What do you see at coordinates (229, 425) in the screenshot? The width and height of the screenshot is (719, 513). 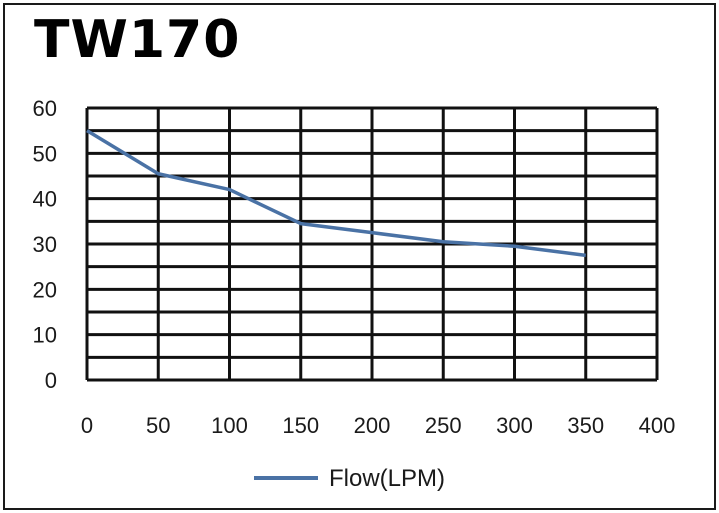 I see `x-tick-label: 100` at bounding box center [229, 425].